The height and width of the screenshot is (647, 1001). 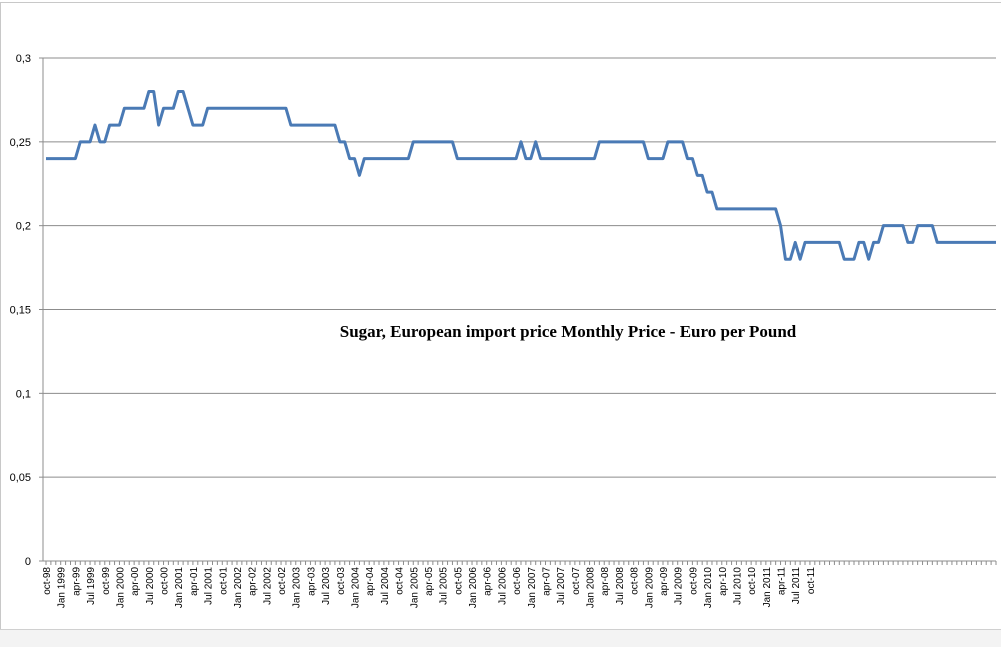 I want to click on y-tick-label: 0,2, so click(x=23, y=227).